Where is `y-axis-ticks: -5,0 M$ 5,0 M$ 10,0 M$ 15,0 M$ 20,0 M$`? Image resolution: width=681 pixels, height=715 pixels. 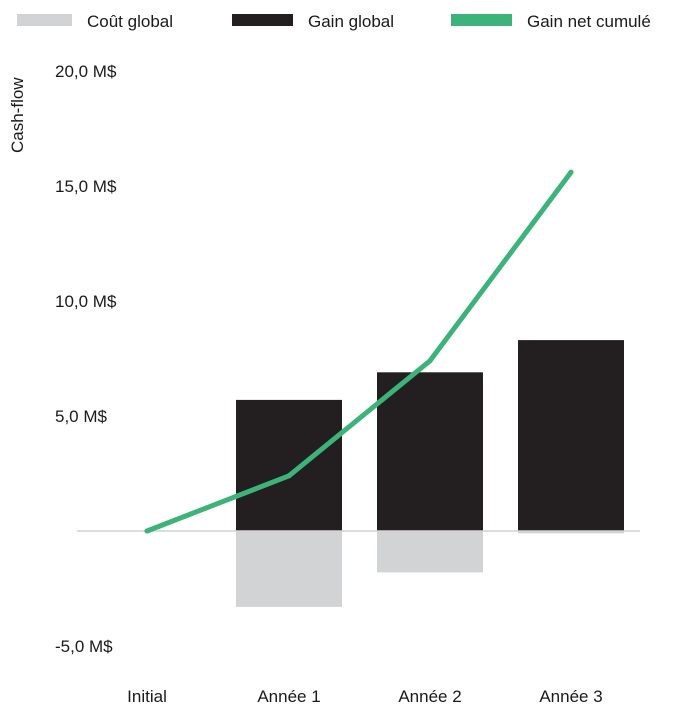 y-axis-ticks: -5,0 M$ 5,0 M$ 10,0 M$ 15,0 M$ 20,0 M$ is located at coordinates (86, 359).